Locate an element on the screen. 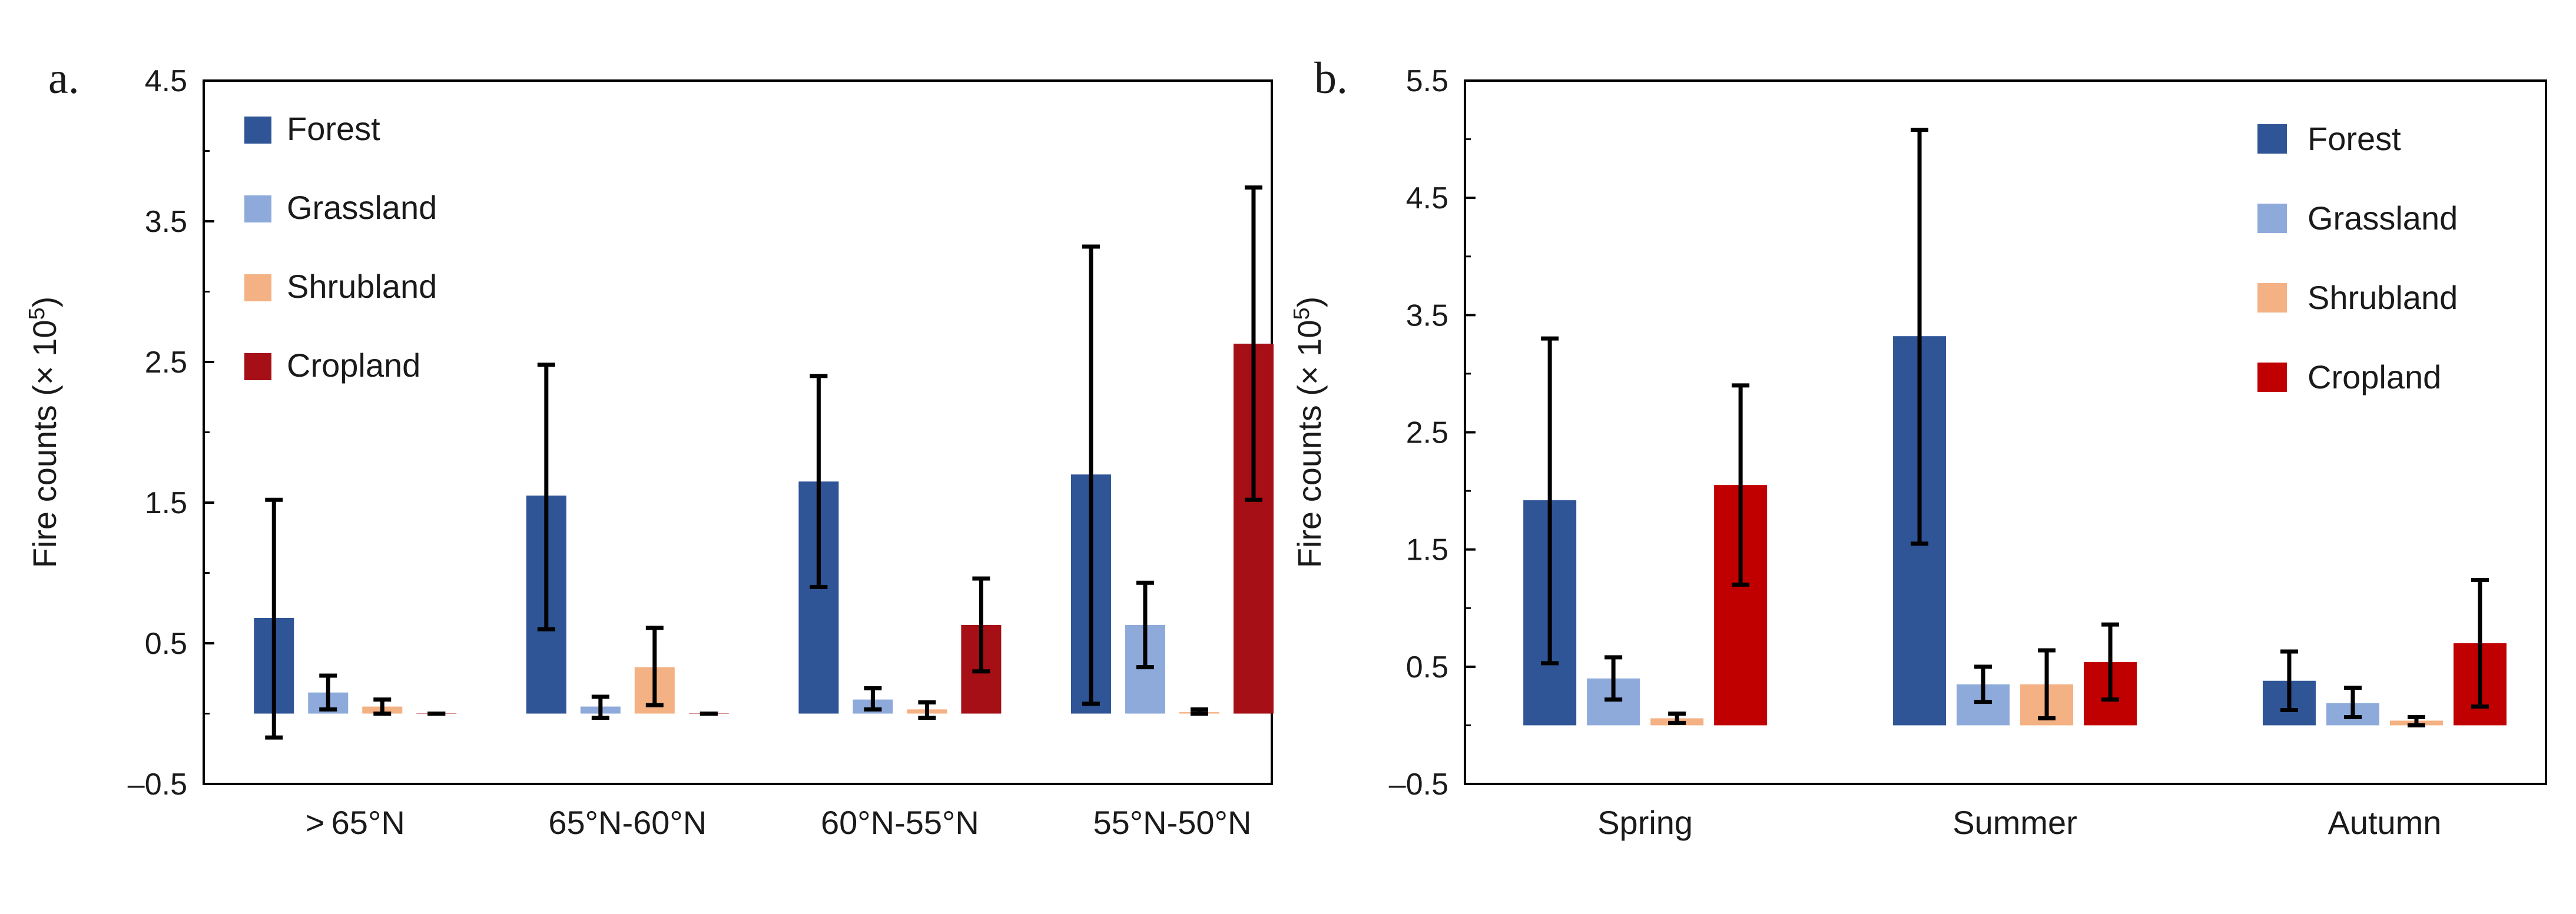 This screenshot has height=914, width=2576. panel-letter: b. is located at coordinates (1331, 78).